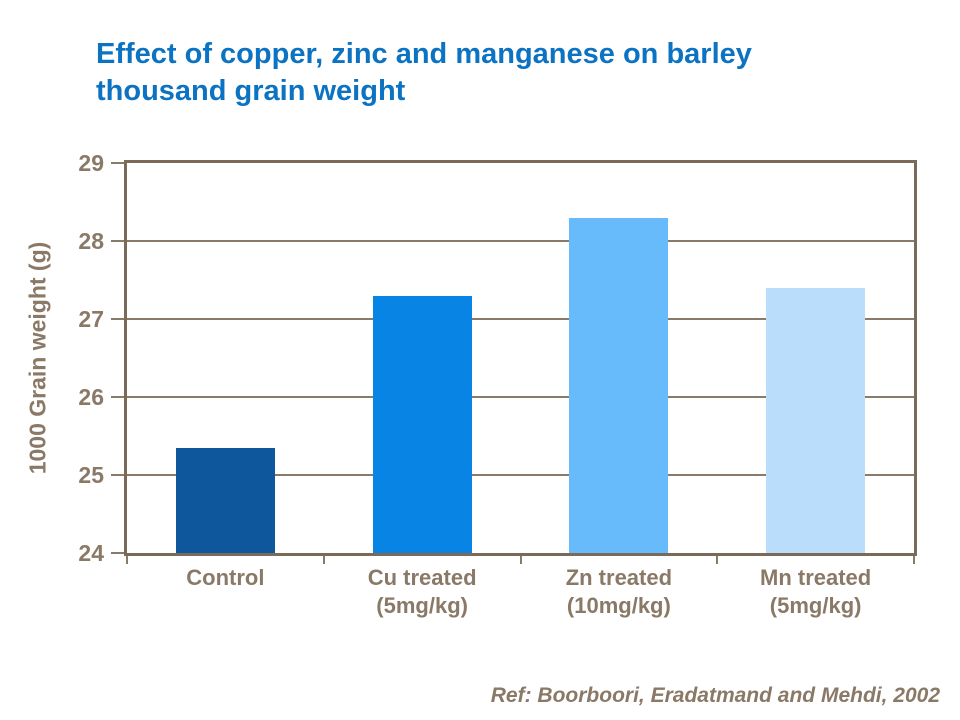  I want to click on y-tick-label-29: 29, so click(91, 163).